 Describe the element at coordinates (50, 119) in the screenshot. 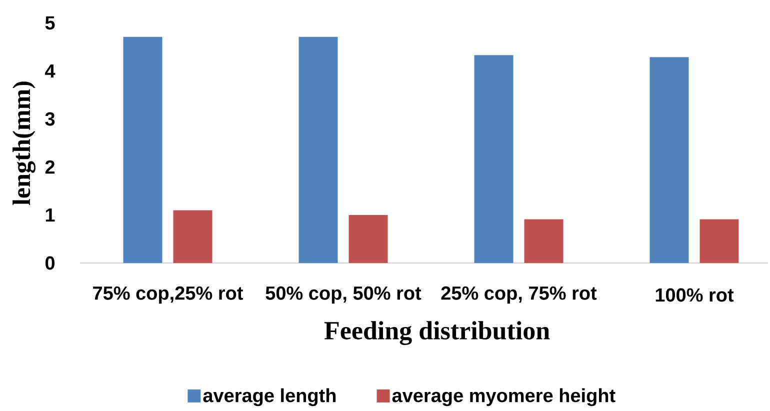

I see `y-tick-label: 3` at that location.